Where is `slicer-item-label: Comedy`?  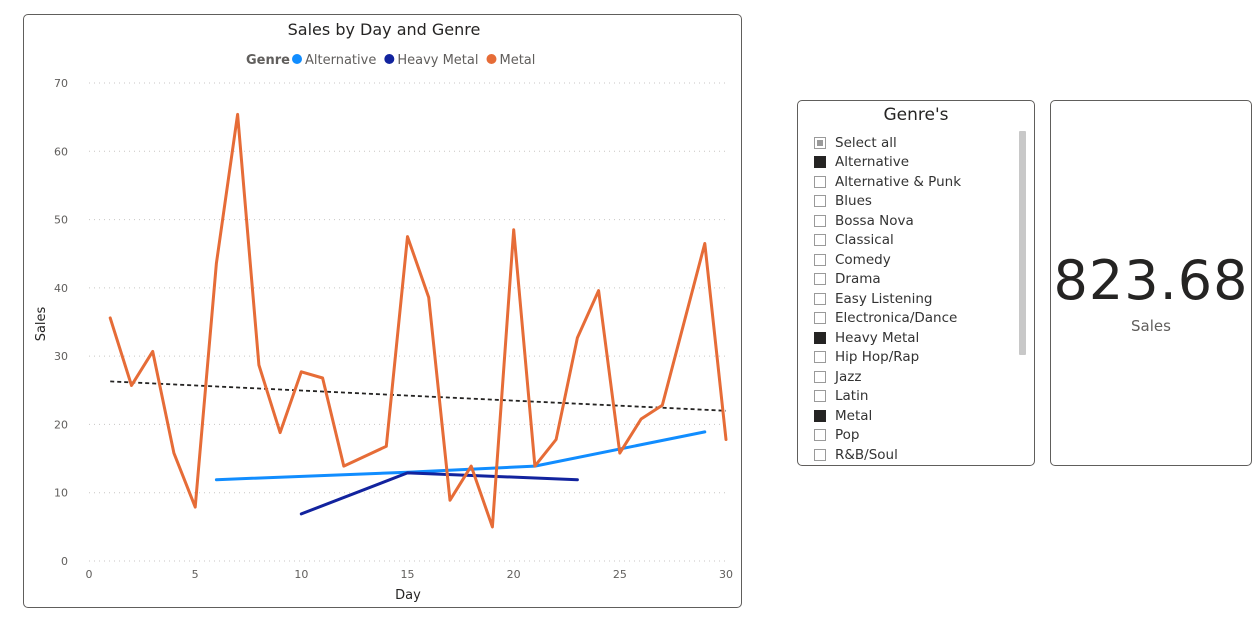
slicer-item-label: Comedy is located at coordinates (863, 259).